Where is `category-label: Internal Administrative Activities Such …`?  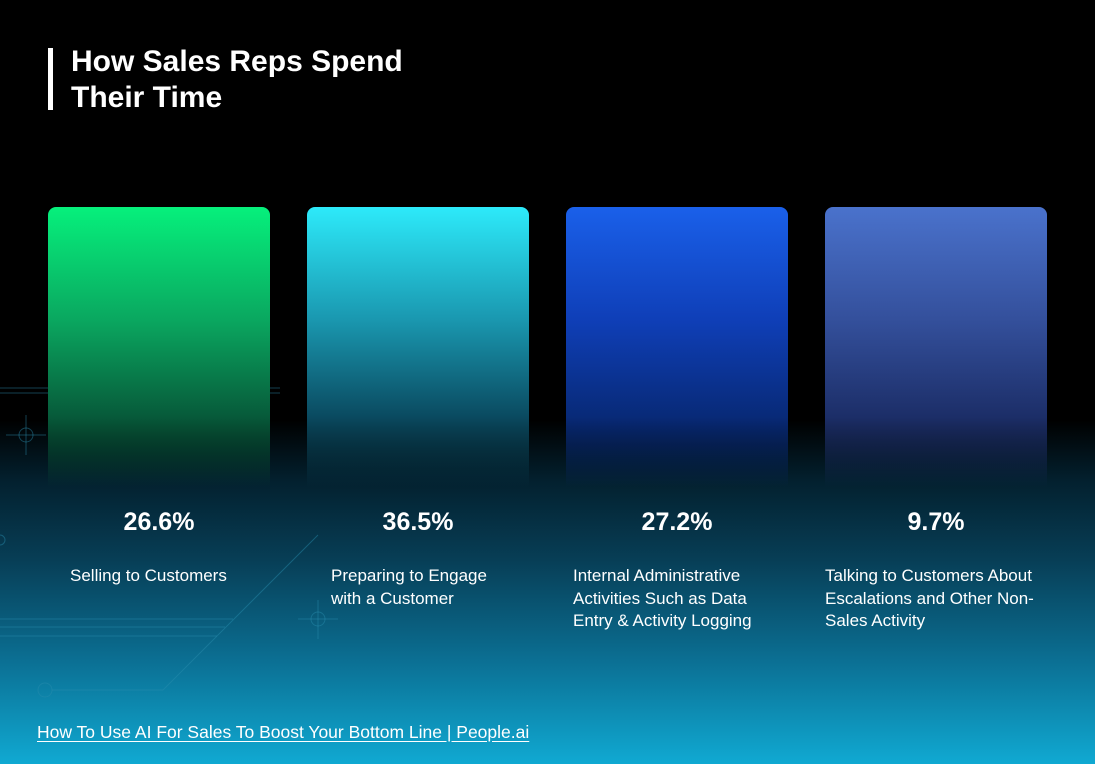 category-label: Internal Administrative Activities Such … is located at coordinates (662, 598).